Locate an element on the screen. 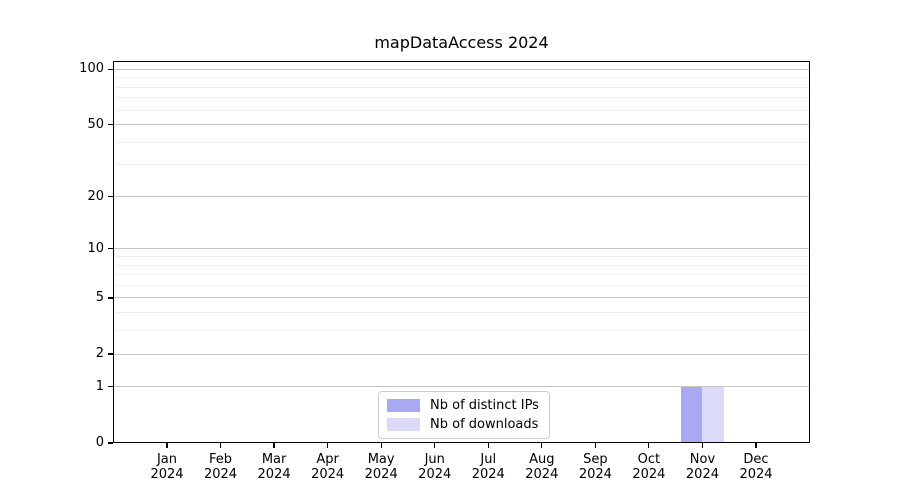 The height and width of the screenshot is (500, 900). x-tick-label: Feb 2024 is located at coordinates (221, 467).